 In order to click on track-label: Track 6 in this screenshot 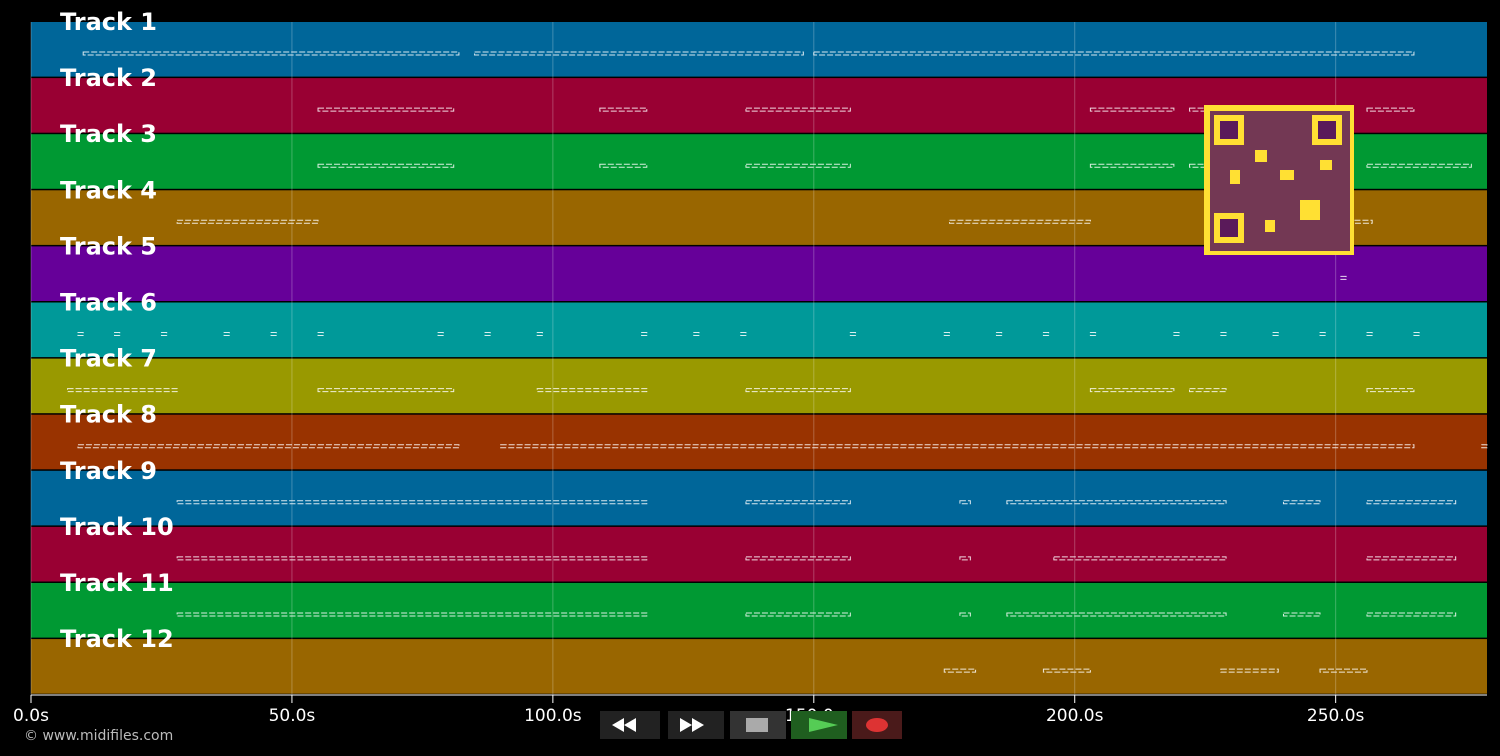, I will do `click(108, 303)`.